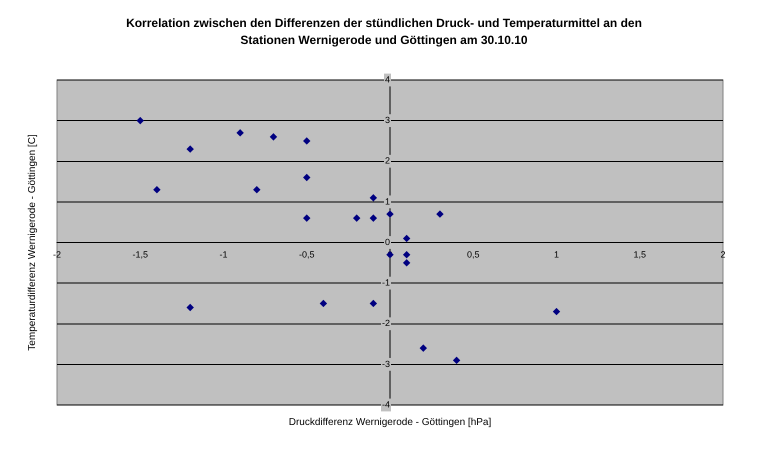  I want to click on x-tick-label: 1,5, so click(639, 254).